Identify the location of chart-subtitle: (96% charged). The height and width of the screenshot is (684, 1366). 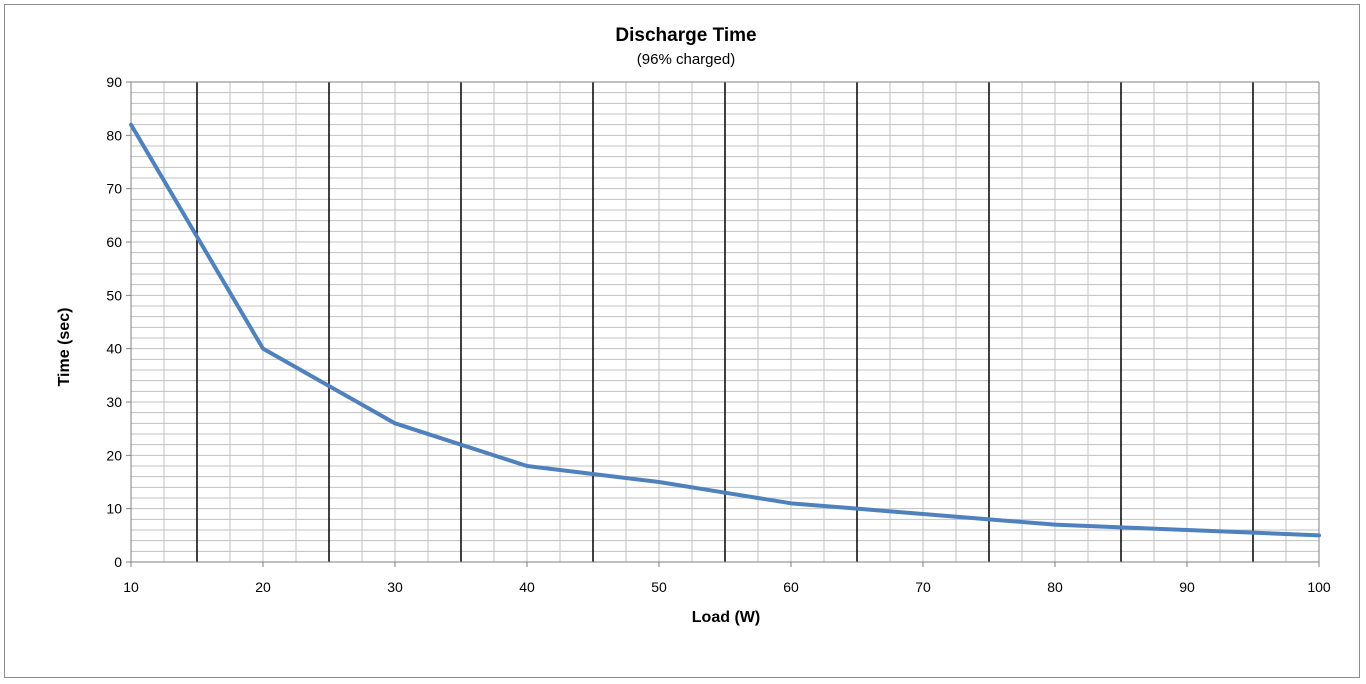
(686, 59).